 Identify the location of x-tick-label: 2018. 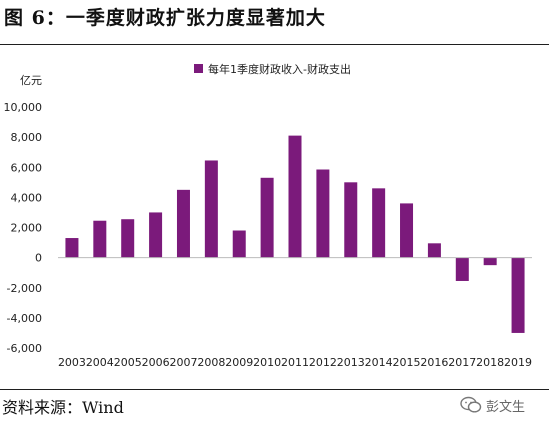
(490, 362).